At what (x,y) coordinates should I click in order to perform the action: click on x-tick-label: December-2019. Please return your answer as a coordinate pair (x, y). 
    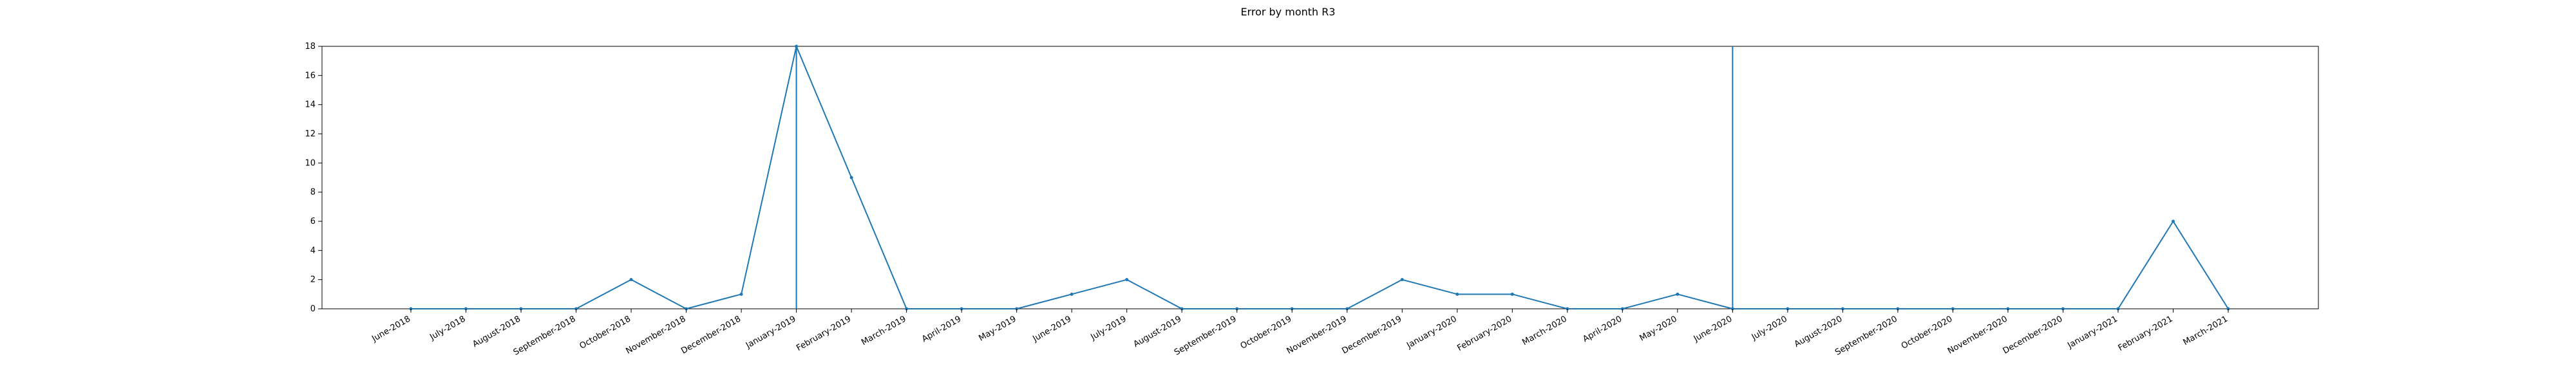
    Looking at the image, I should click on (1372, 335).